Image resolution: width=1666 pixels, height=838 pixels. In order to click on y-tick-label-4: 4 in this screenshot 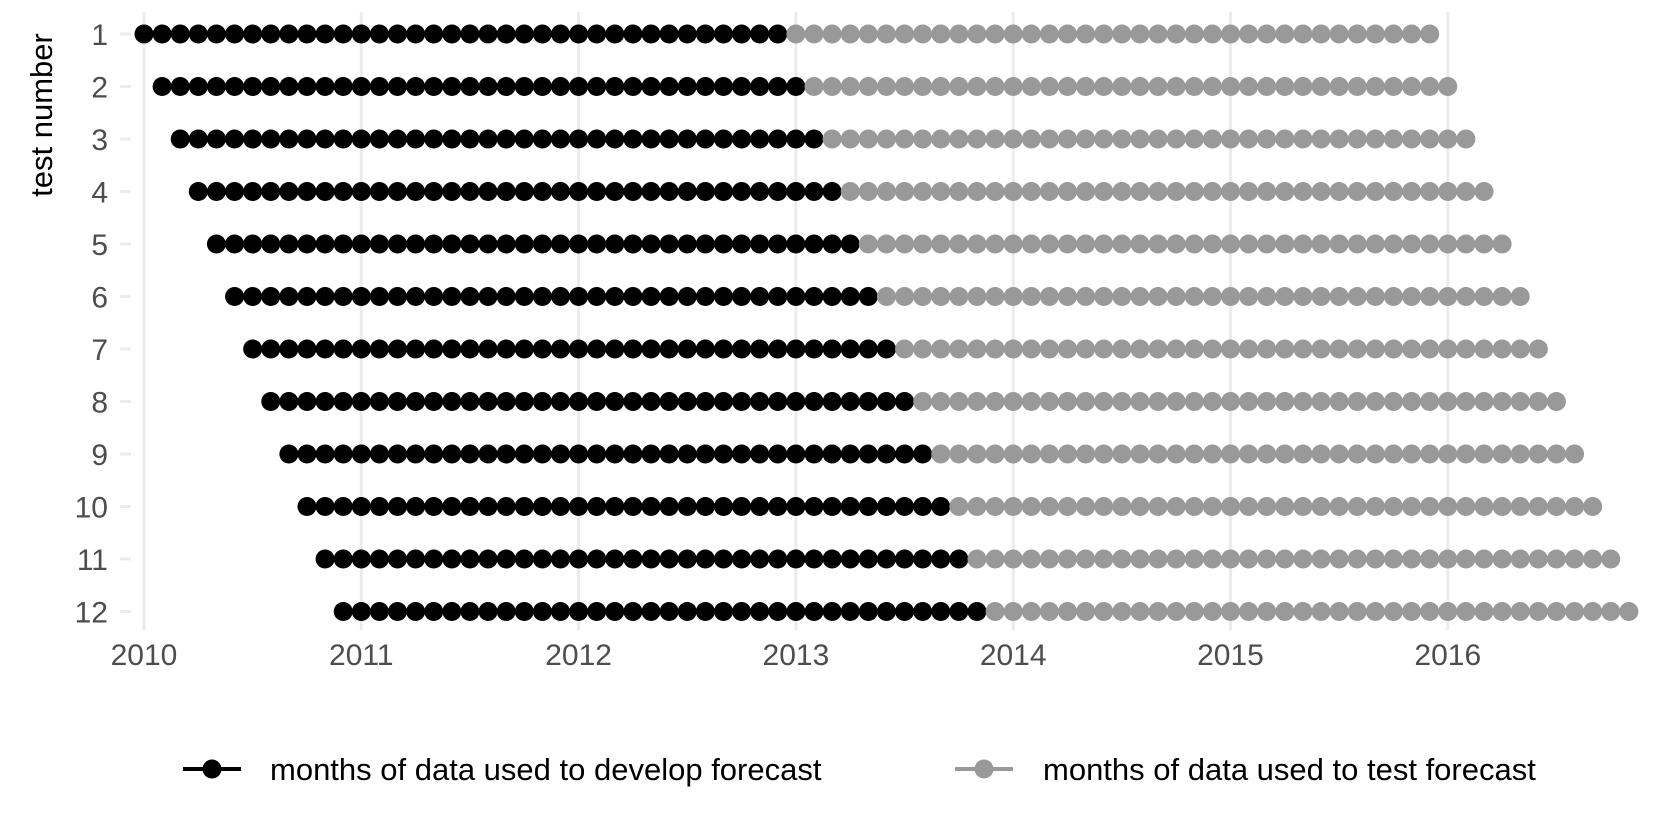, I will do `click(99, 193)`.